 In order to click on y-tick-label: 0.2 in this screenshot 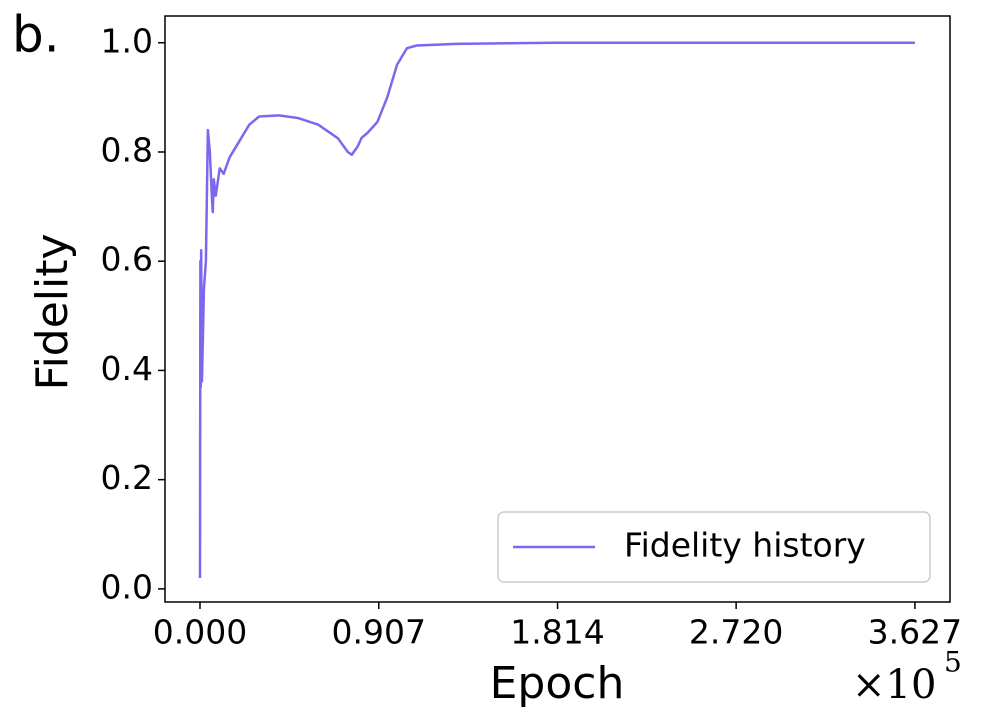, I will do `click(127, 477)`.